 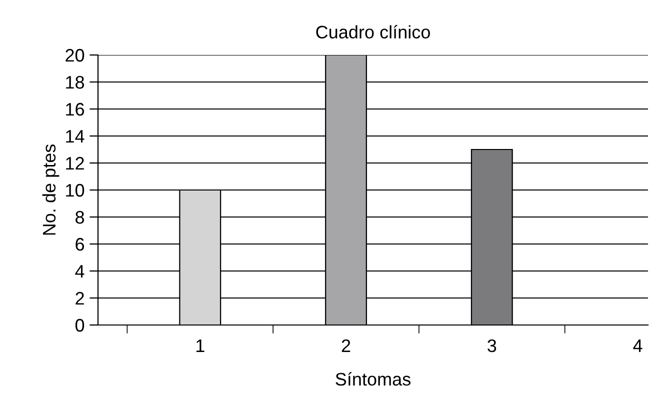 I want to click on chart-title: Cuadro clínico, so click(x=373, y=32).